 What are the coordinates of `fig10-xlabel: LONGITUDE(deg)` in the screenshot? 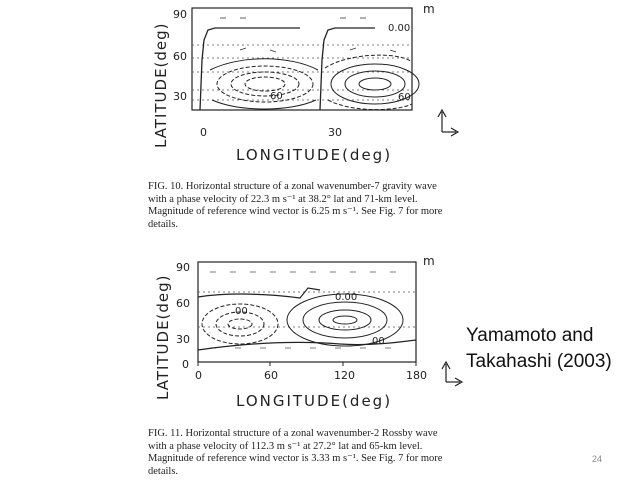 It's located at (314, 155).